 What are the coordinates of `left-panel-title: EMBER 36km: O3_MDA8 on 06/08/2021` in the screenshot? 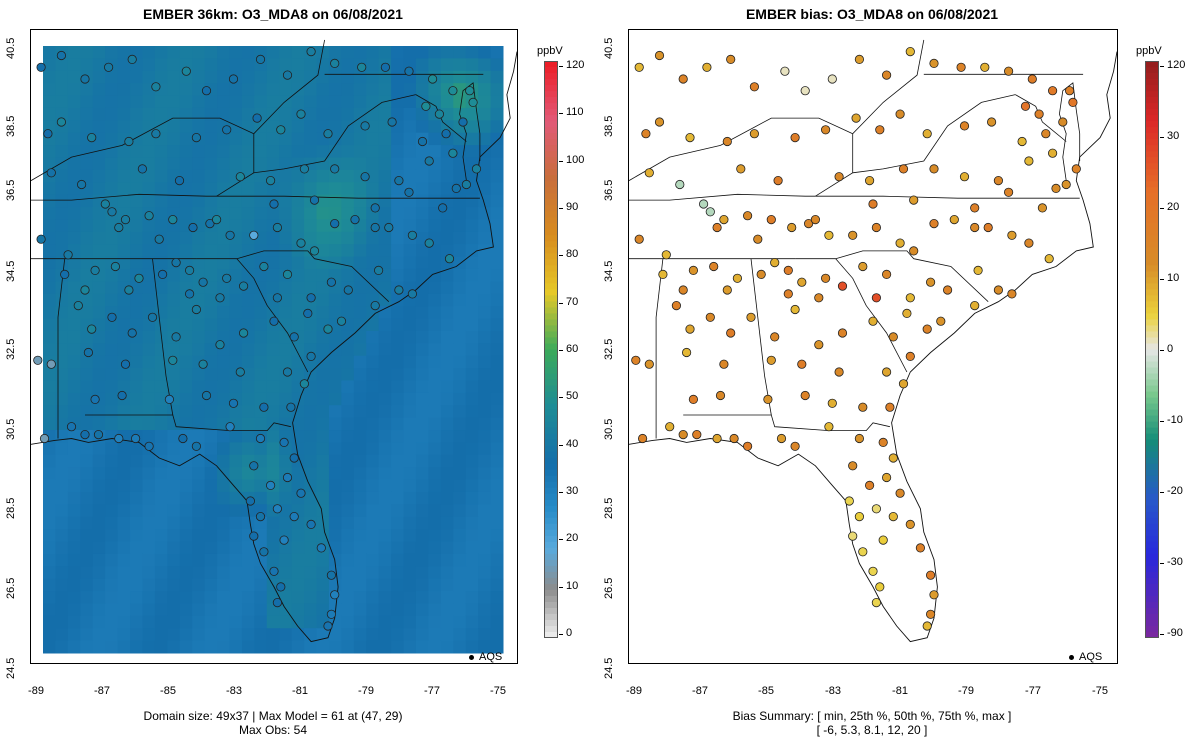 It's located at (273, 14).